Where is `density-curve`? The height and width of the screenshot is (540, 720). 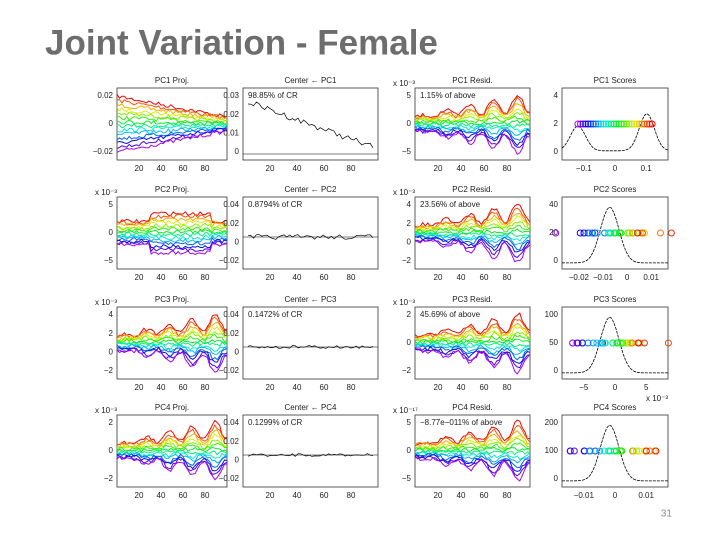
density-curve is located at coordinates (615, 345).